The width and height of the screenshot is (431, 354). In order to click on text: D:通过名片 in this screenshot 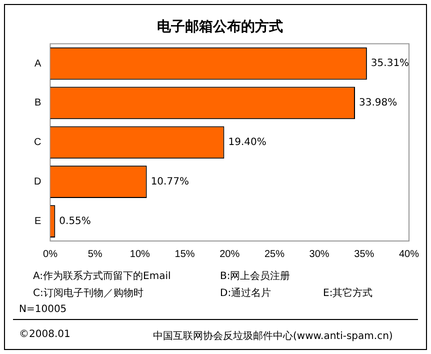, I will do `click(246, 293)`.